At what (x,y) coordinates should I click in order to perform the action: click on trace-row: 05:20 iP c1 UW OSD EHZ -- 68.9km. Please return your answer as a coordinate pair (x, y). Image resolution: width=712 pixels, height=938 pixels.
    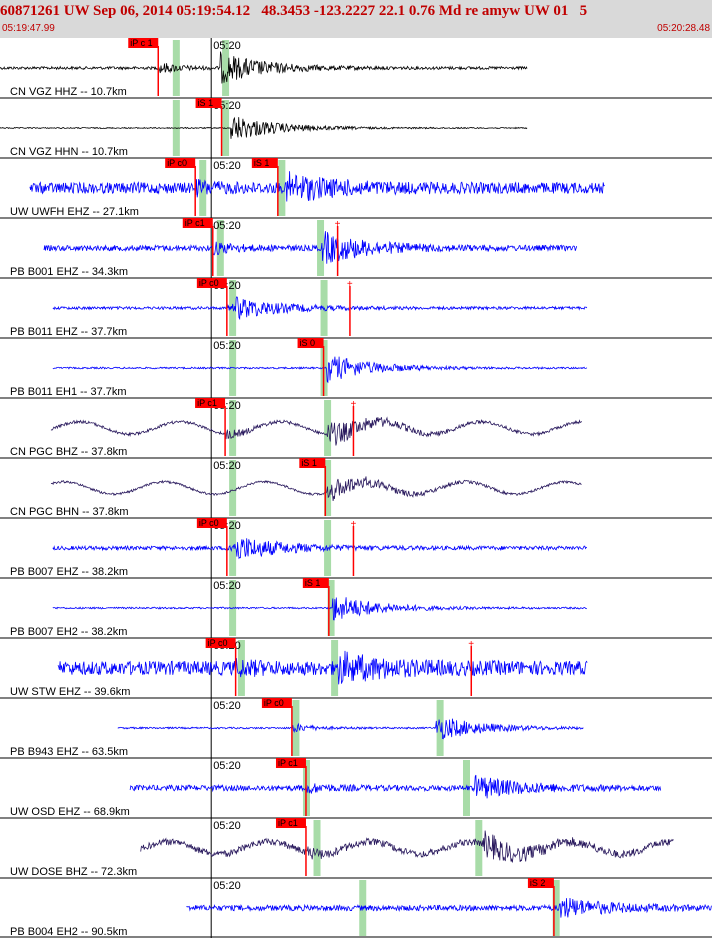
    Looking at the image, I should click on (356, 787).